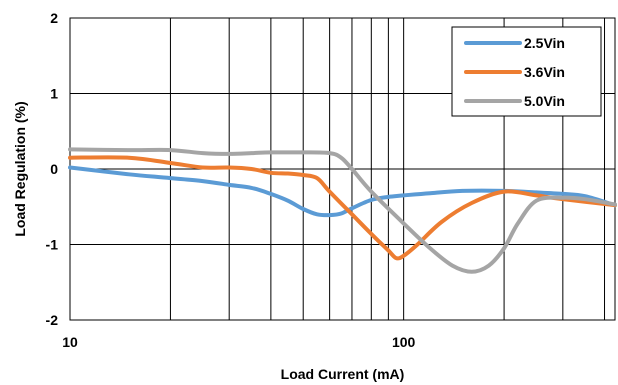 Image resolution: width=618 pixels, height=385 pixels. Describe the element at coordinates (342, 191) in the screenshot. I see `series-line-2-5vin` at that location.